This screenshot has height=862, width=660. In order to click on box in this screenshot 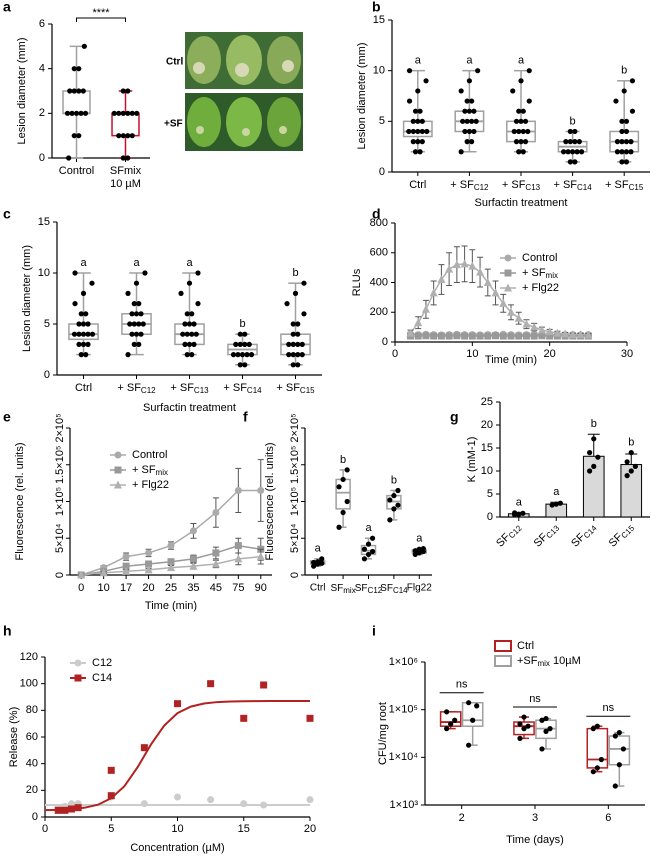, I will do `click(125, 124)`.